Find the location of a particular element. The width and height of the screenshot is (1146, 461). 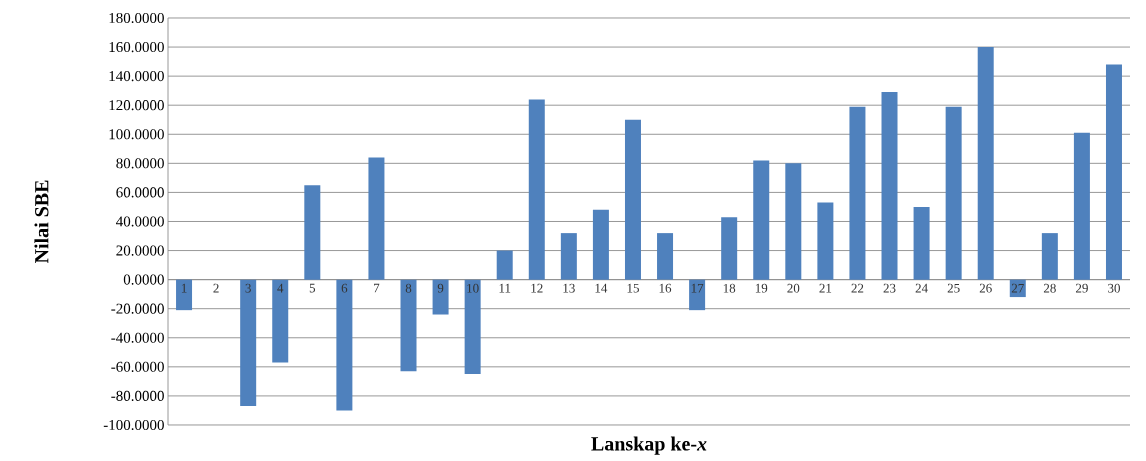

y-tick-label: 160.0000 is located at coordinates (136, 47).